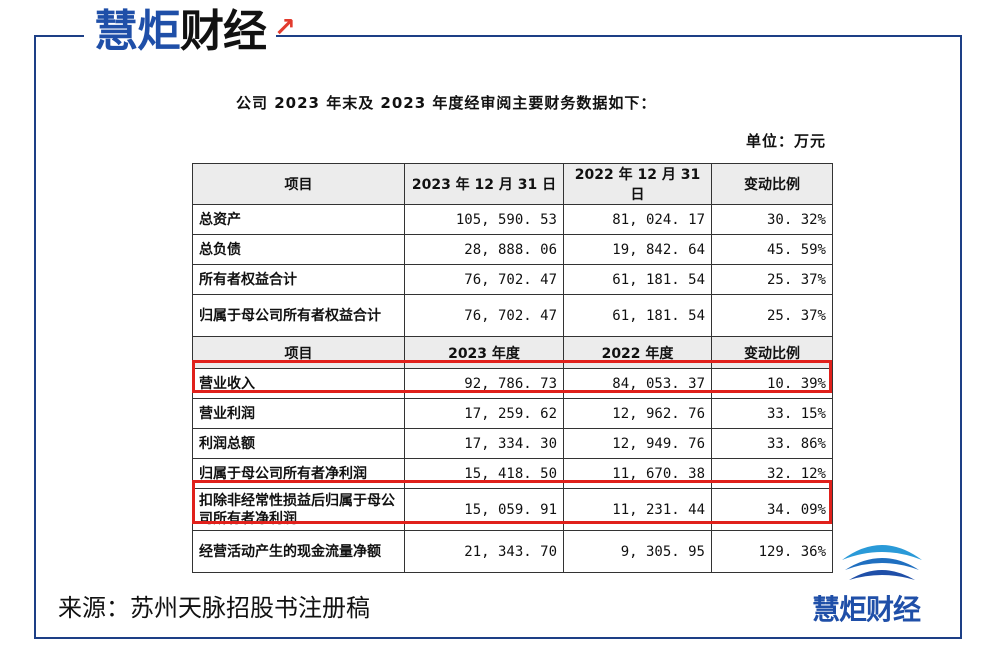 The height and width of the screenshot is (656, 986). I want to click on header-cell: 2023 年度, so click(484, 352).